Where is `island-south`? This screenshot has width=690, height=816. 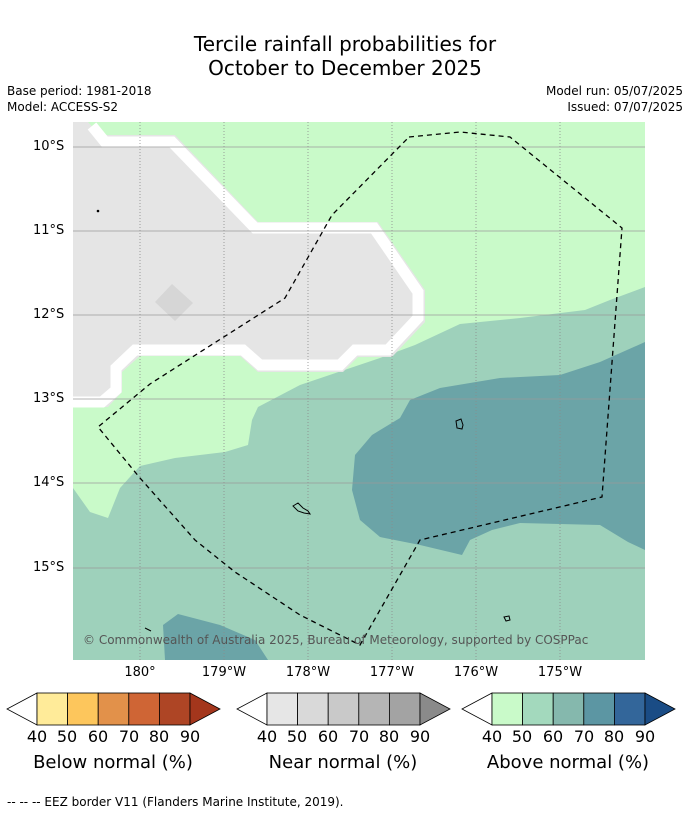 island-south is located at coordinates (507, 618).